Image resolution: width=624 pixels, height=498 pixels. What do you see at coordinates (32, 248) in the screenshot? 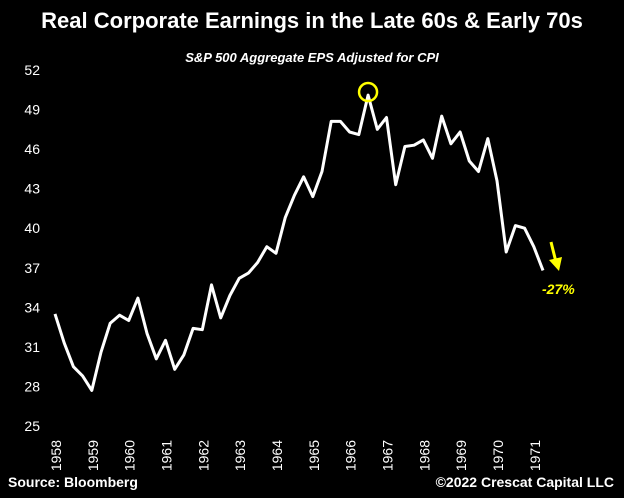
I see `y-axis: 52 49 46 43 40 37 34 31 28 25` at bounding box center [32, 248].